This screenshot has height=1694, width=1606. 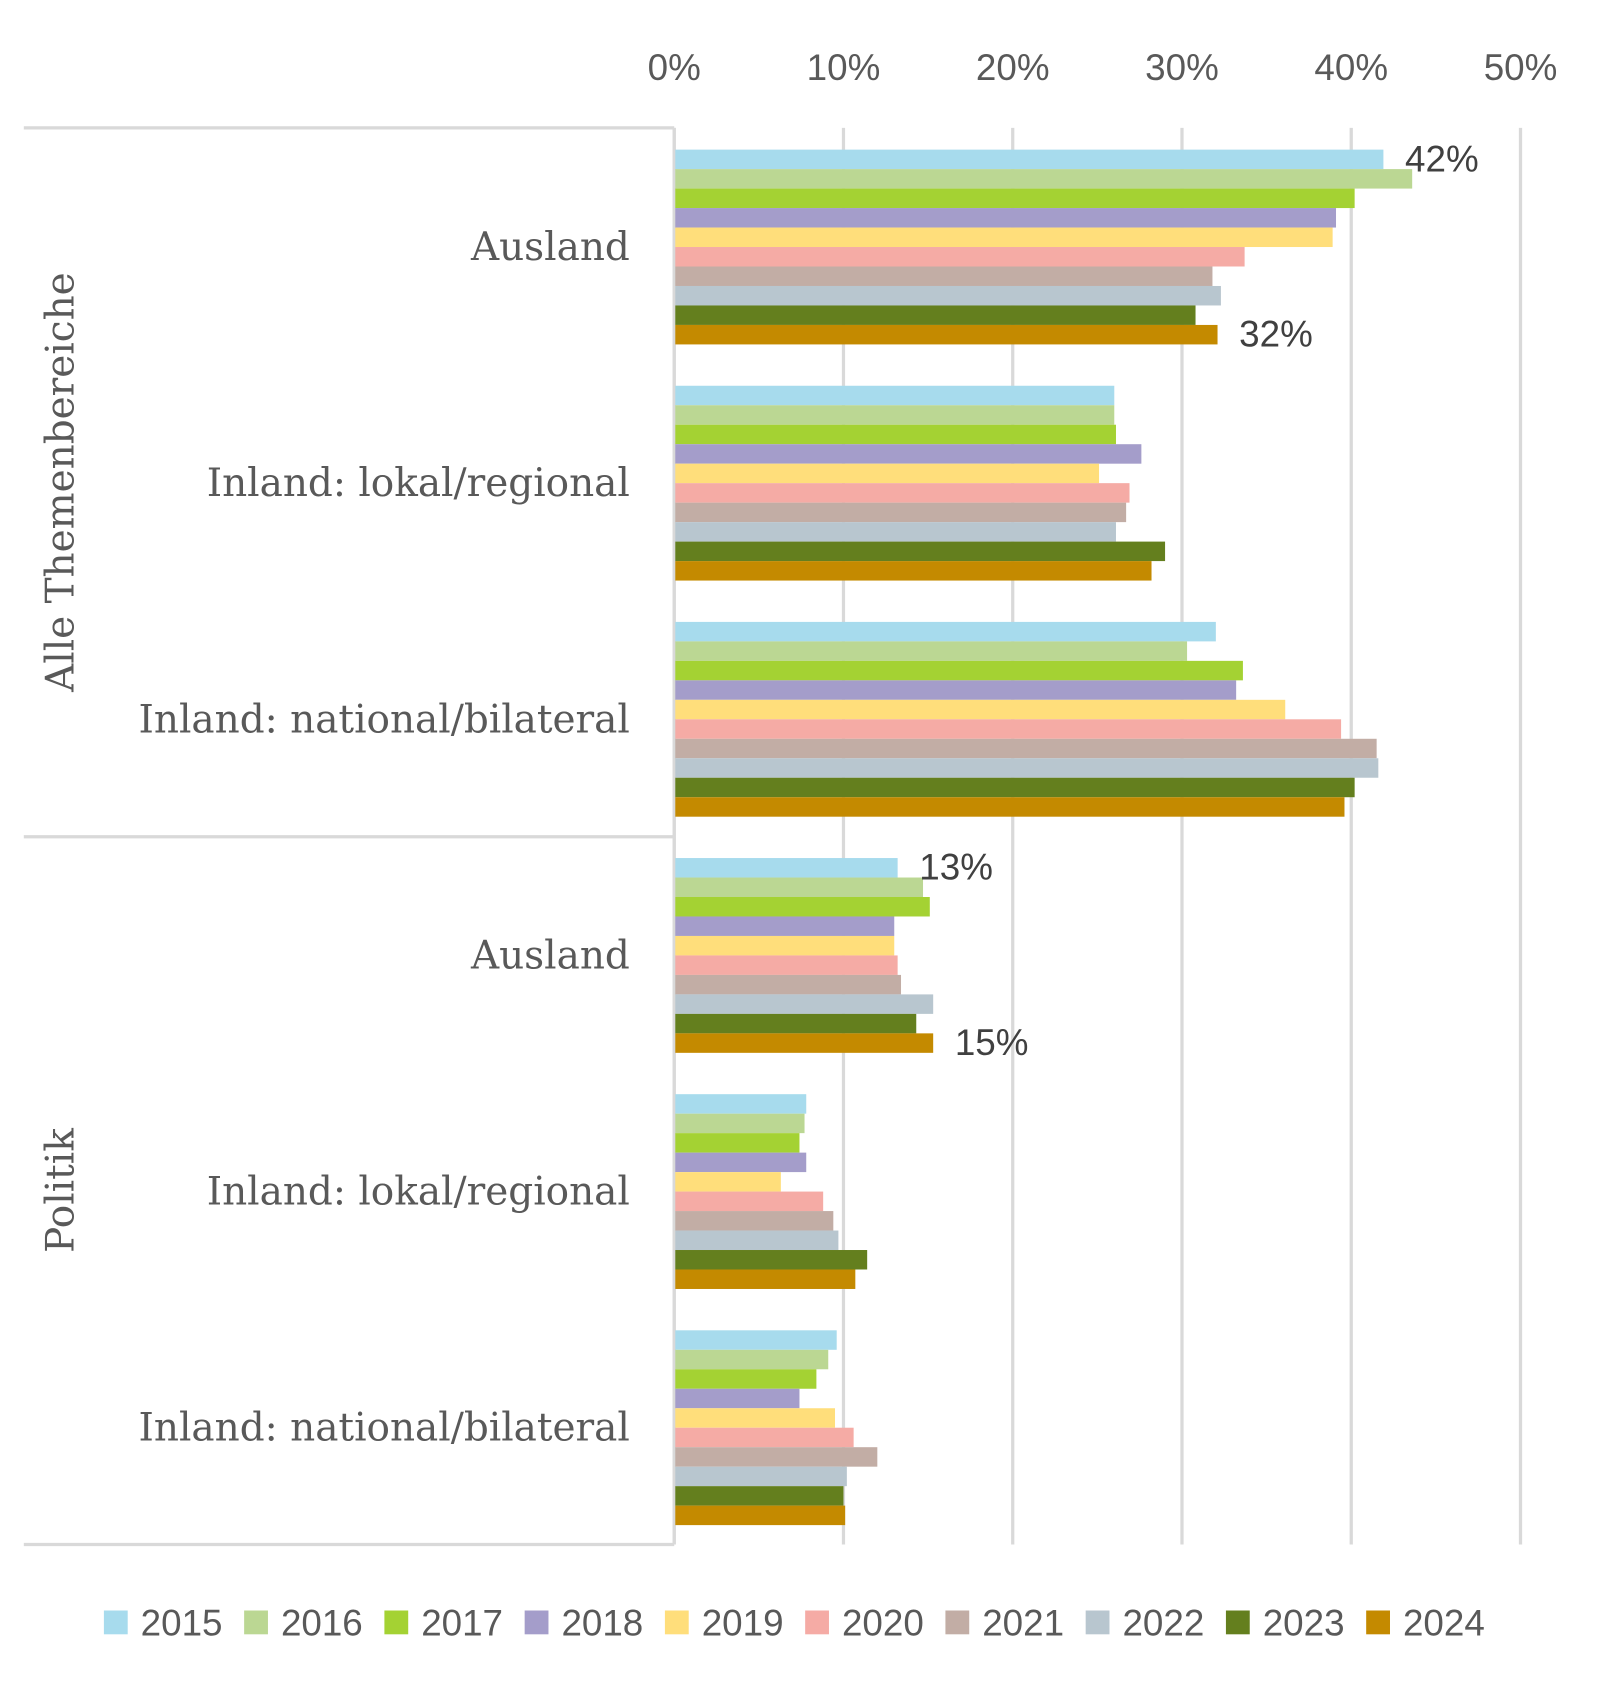 I want to click on x-tick-label: 20%, so click(x=1013, y=67).